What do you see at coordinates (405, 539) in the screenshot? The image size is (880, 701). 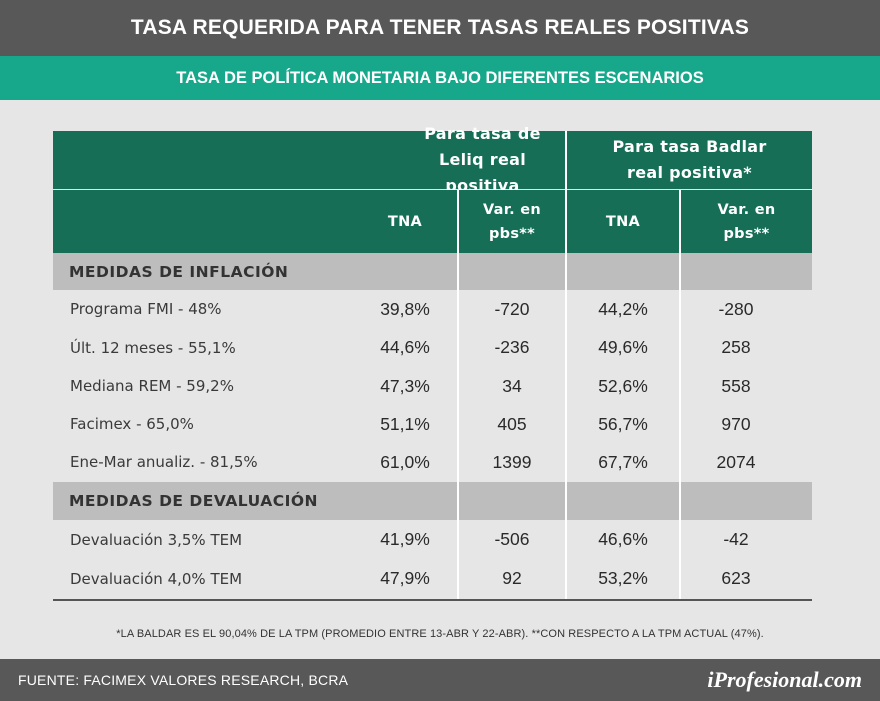 I see `cell-tna-leliq: 41,9%` at bounding box center [405, 539].